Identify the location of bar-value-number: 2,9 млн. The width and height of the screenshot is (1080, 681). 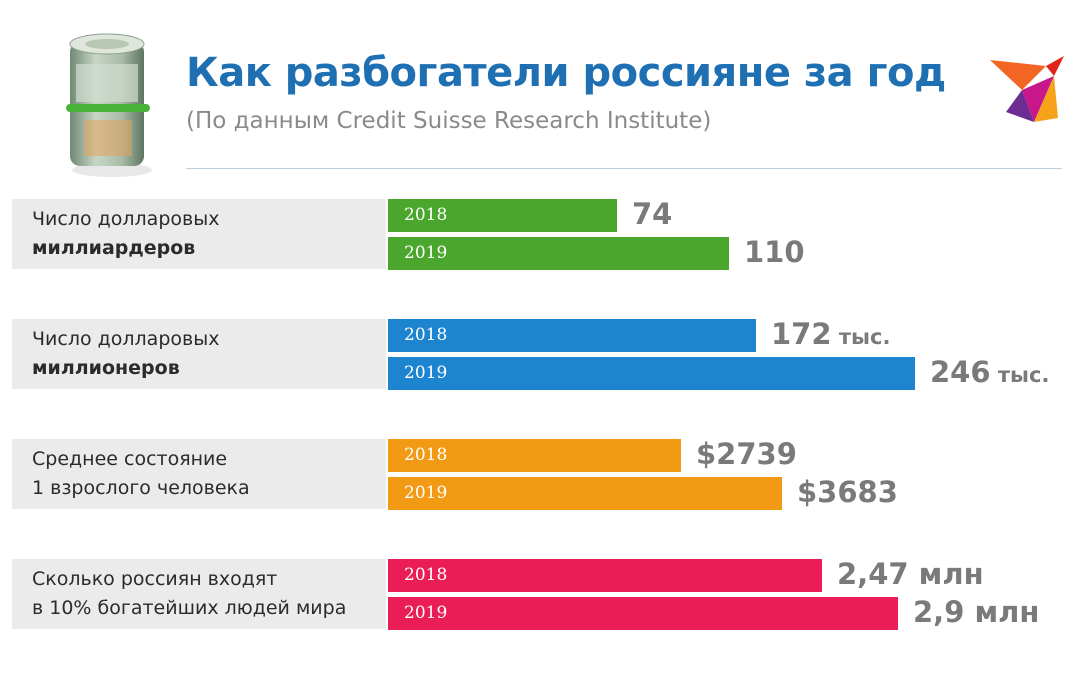
(976, 612).